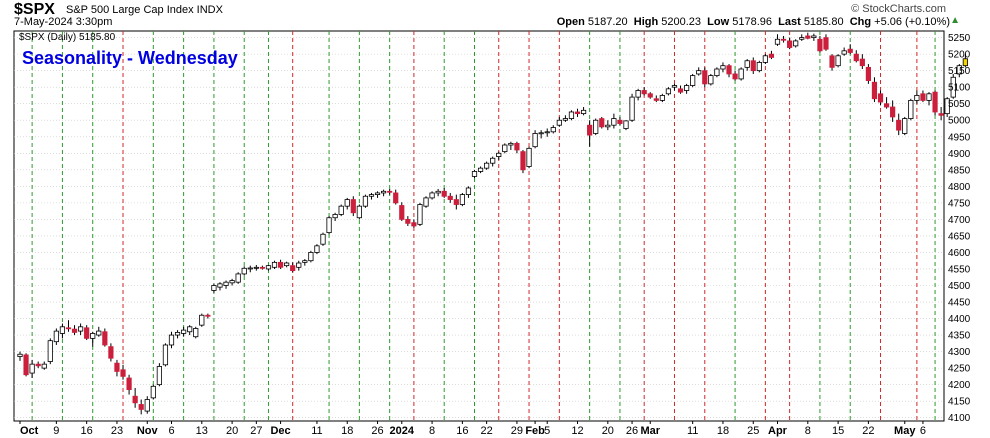 This screenshot has width=990, height=438. Describe the element at coordinates (607, 22) in the screenshot. I see `open-value: 5187.20` at that location.